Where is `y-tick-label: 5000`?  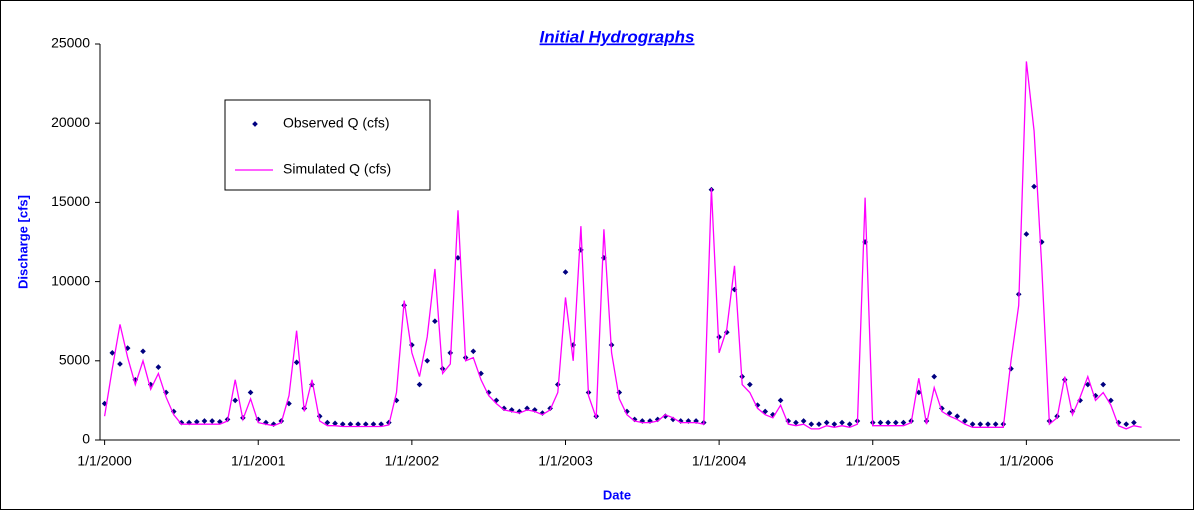
y-tick-label: 5000 is located at coordinates (74, 360).